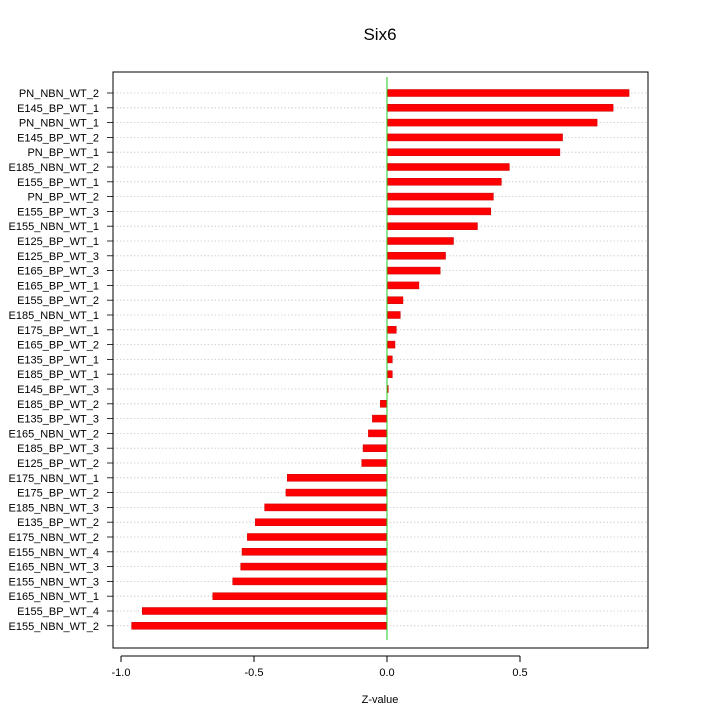 The width and height of the screenshot is (720, 720). Describe the element at coordinates (58, 346) in the screenshot. I see `y-tick-label: E165_BP_WT_2` at that location.